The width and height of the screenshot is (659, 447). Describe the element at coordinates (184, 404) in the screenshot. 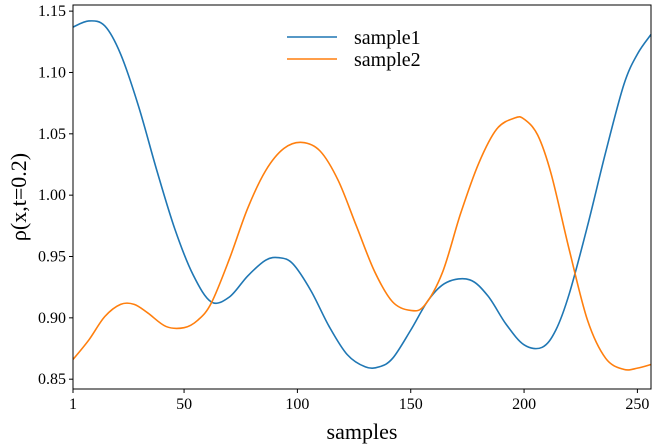

I see `x-tick-label: 50` at that location.